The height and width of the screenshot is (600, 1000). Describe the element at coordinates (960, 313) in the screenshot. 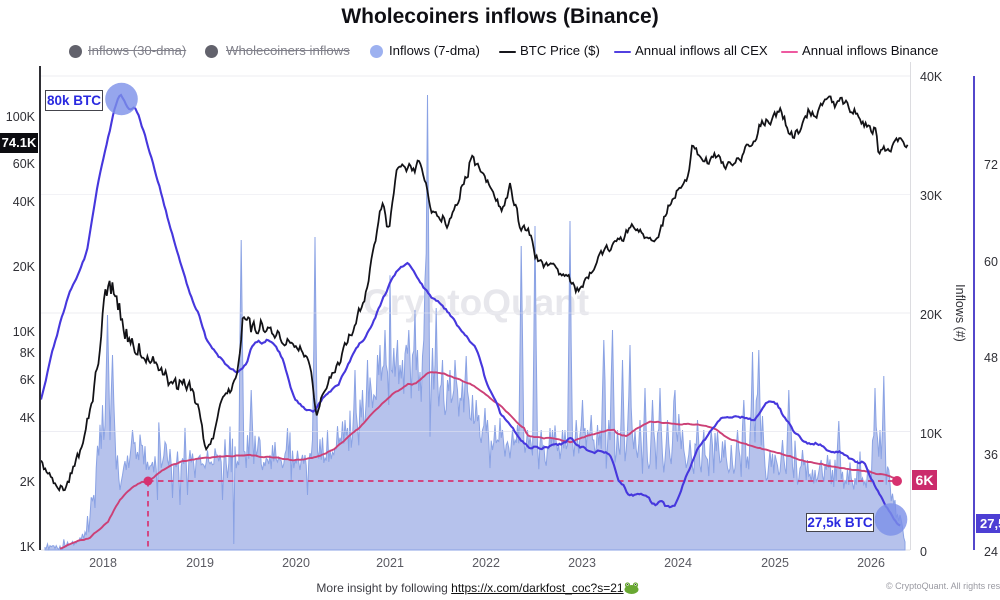

I see `svg-text: Inflows (#)` at that location.